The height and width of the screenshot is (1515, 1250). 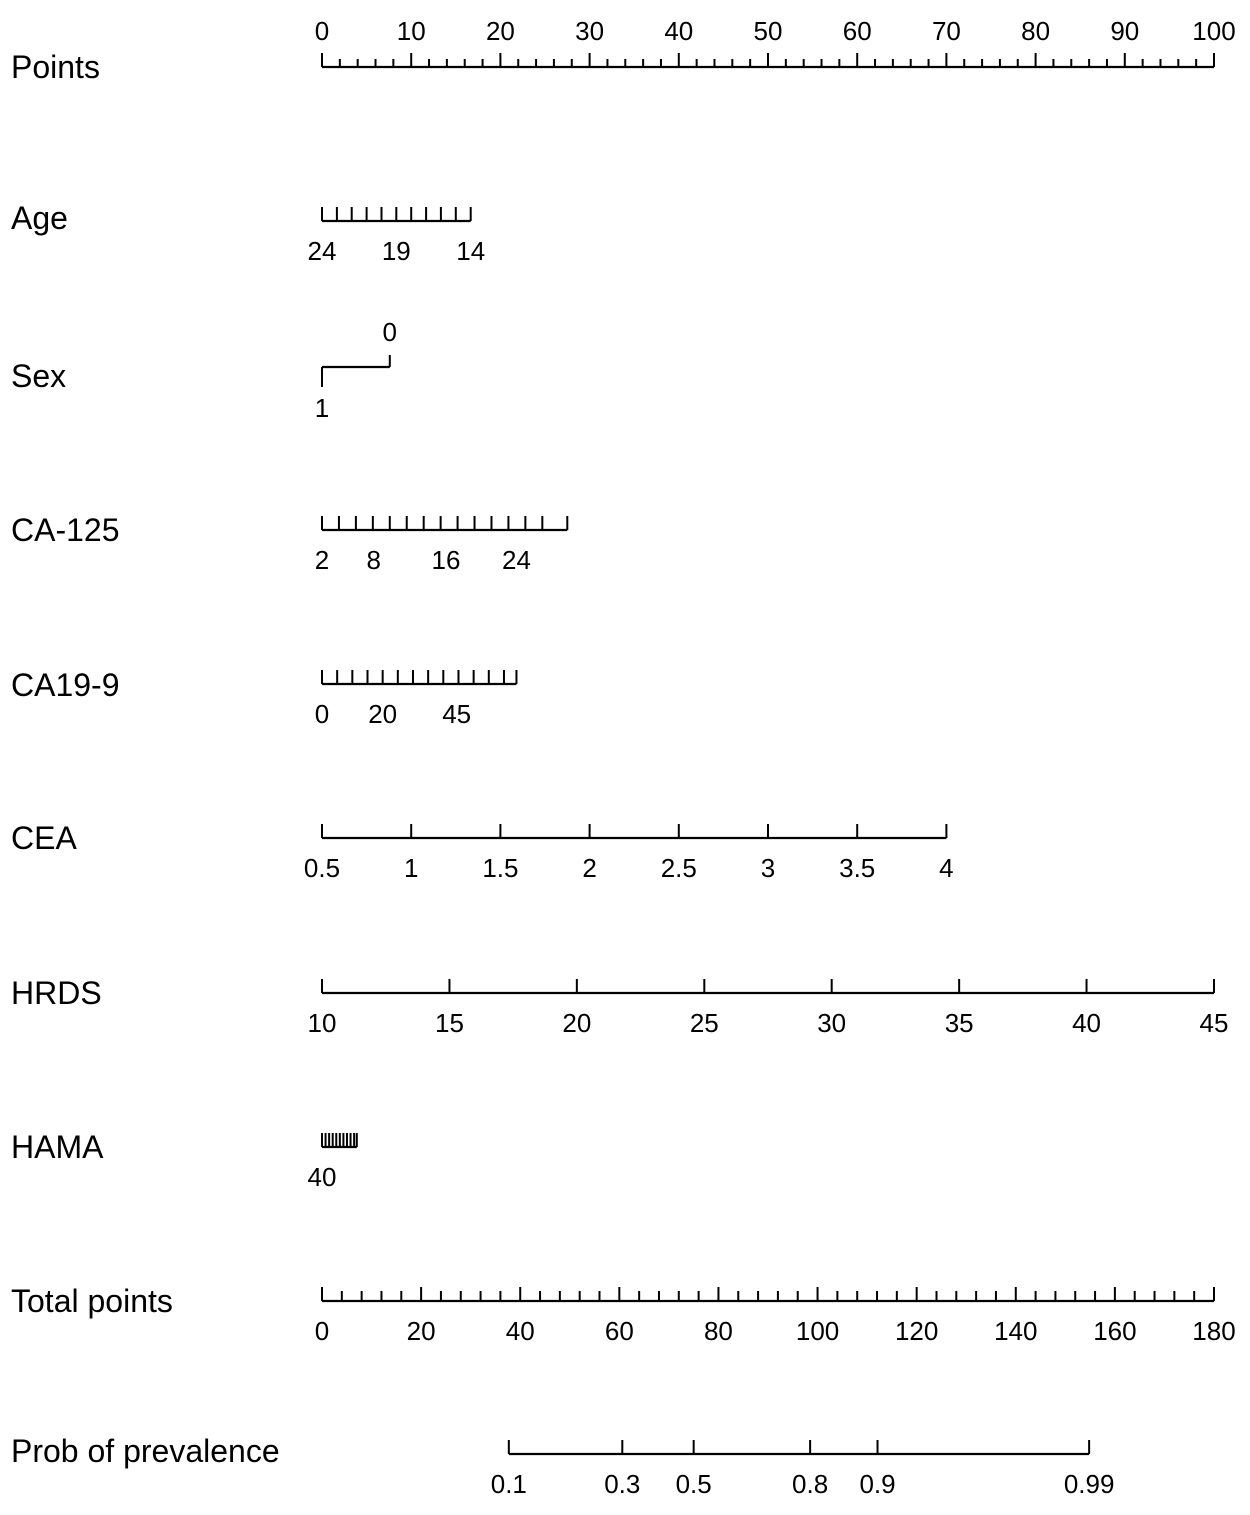 I want to click on row-label-points: Points, so click(x=55, y=67).